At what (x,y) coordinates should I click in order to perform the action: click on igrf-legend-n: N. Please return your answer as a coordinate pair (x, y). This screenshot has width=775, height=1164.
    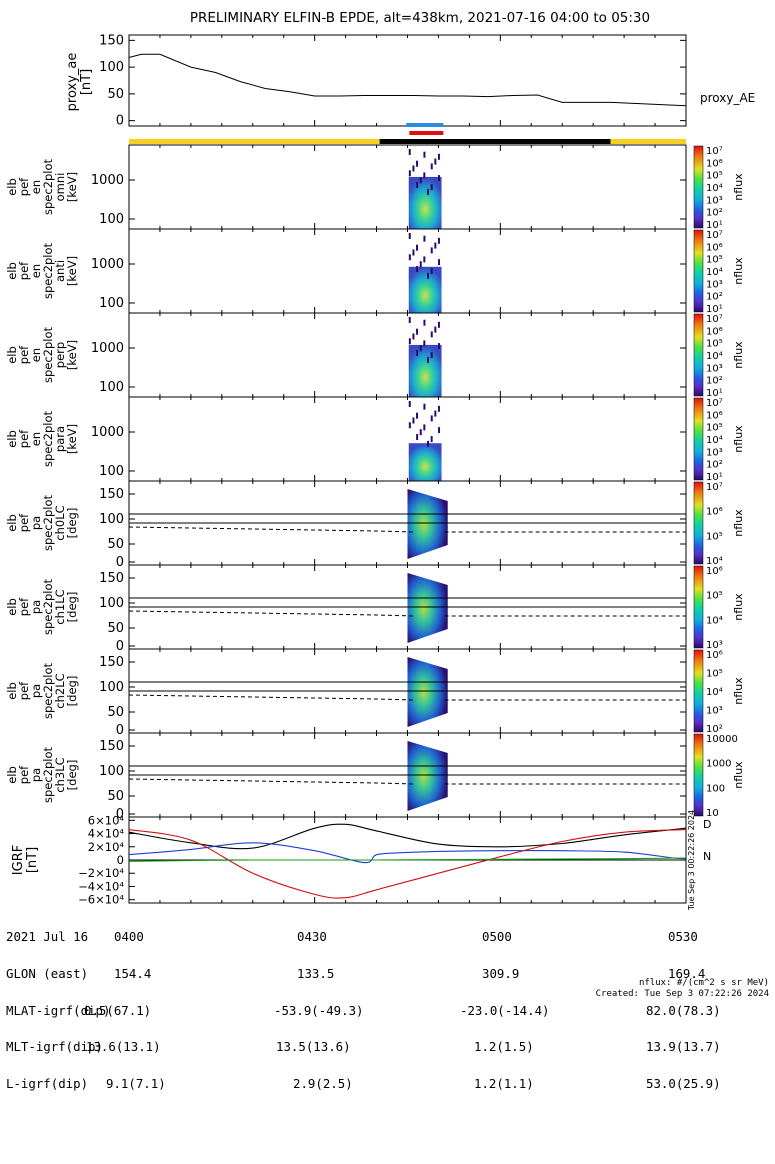
    Looking at the image, I should click on (707, 856).